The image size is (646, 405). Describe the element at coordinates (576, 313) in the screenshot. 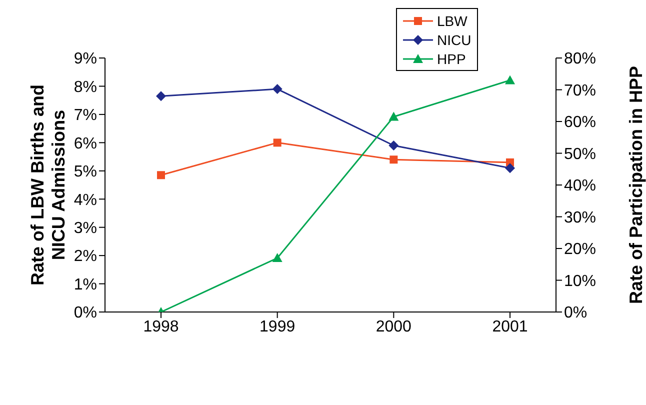

I see `y2-tick-label: 0%` at that location.